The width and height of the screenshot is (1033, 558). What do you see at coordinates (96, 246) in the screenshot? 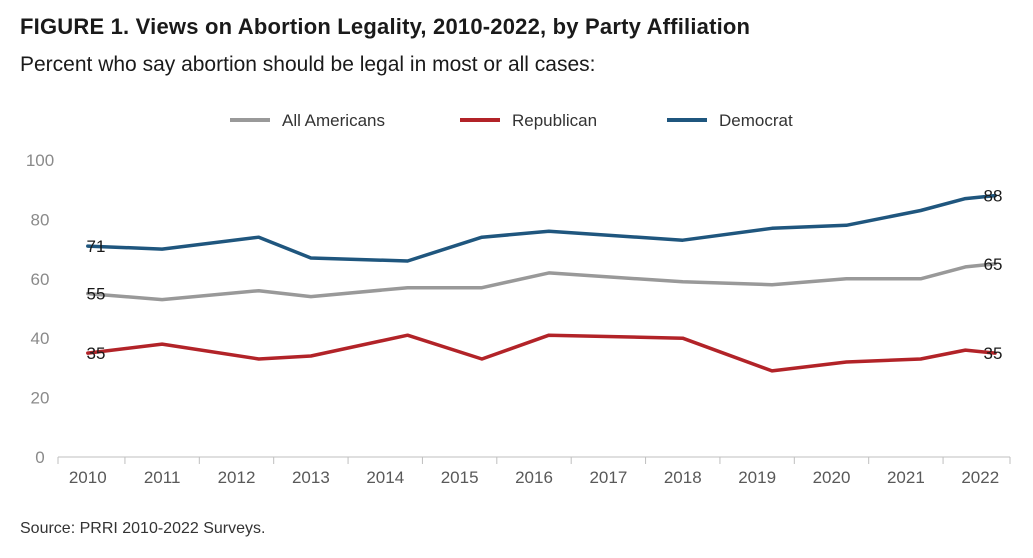
I see `data-label: 71` at bounding box center [96, 246].